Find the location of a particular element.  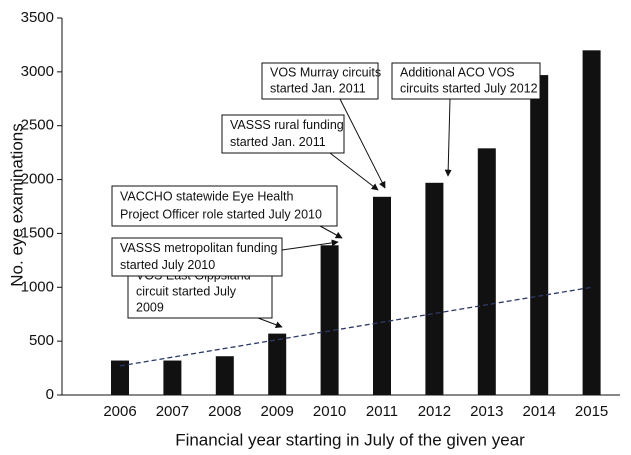

y-tick-label: 1500 is located at coordinates (37, 232).